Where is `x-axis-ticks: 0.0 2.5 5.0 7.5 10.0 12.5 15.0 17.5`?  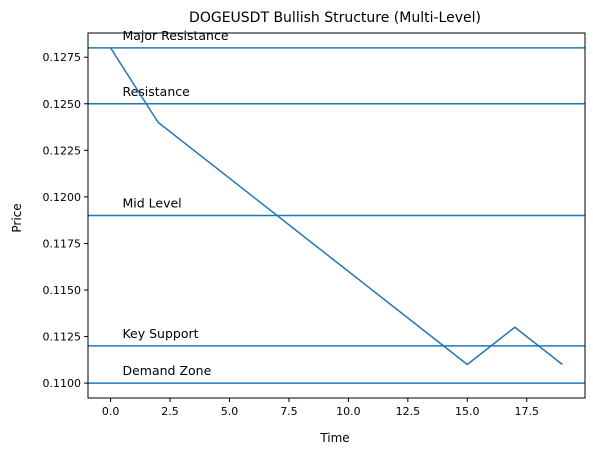 x-axis-ticks: 0.0 2.5 5.0 7.5 10.0 12.5 15.0 17.5 is located at coordinates (320, 408).